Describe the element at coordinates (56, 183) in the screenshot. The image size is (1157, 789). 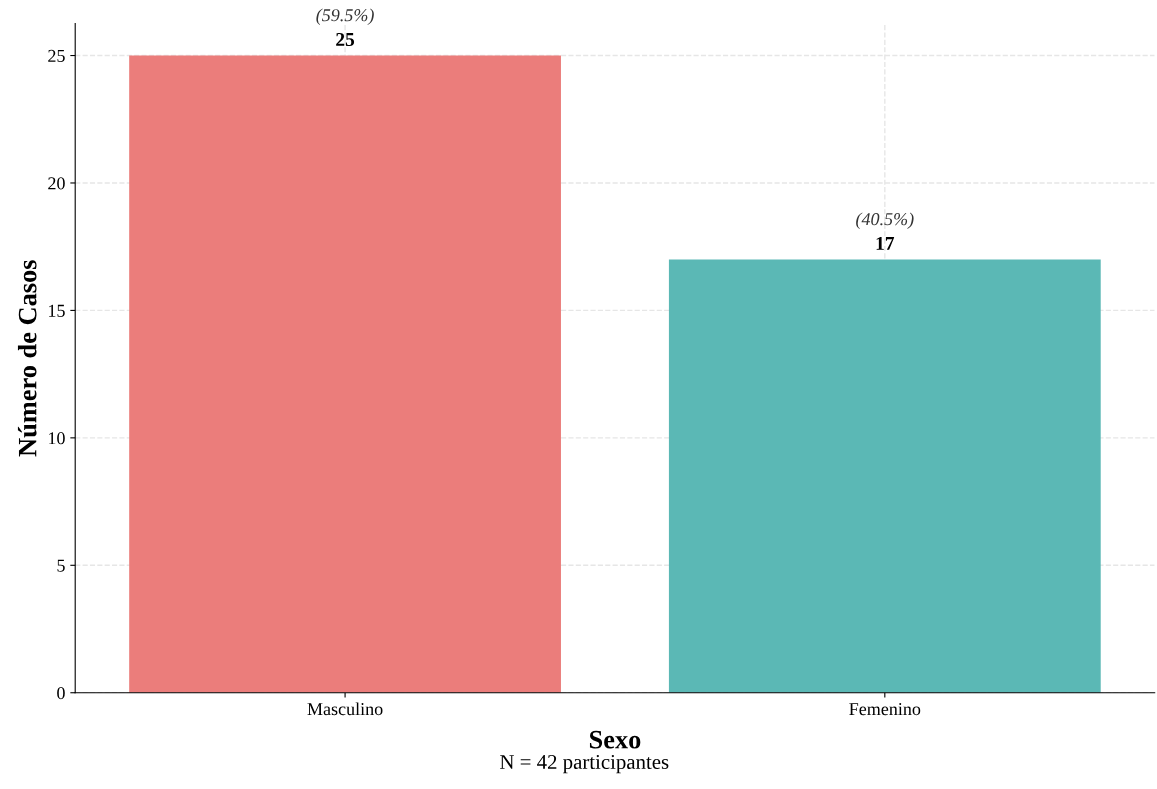
I see `y-tick-label: 20` at that location.